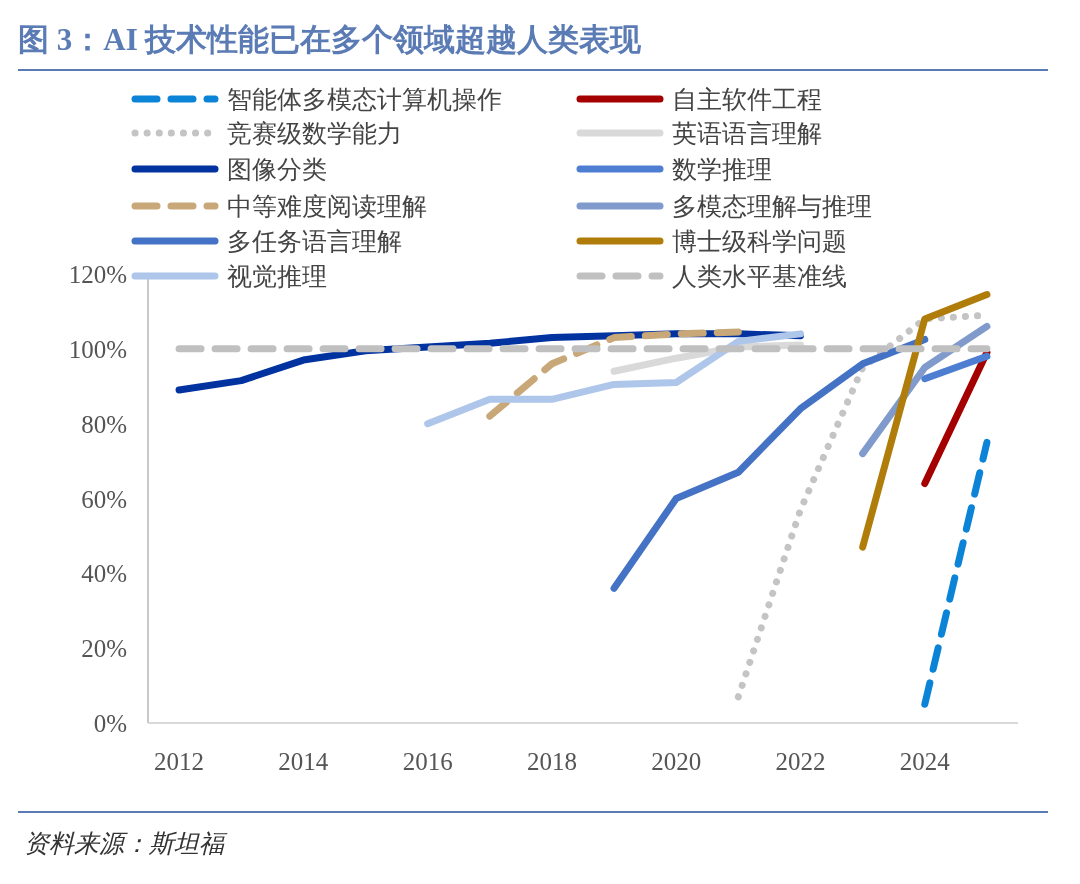 The image size is (1080, 884). Describe the element at coordinates (104, 649) in the screenshot. I see `y-tick-label: 20%` at that location.